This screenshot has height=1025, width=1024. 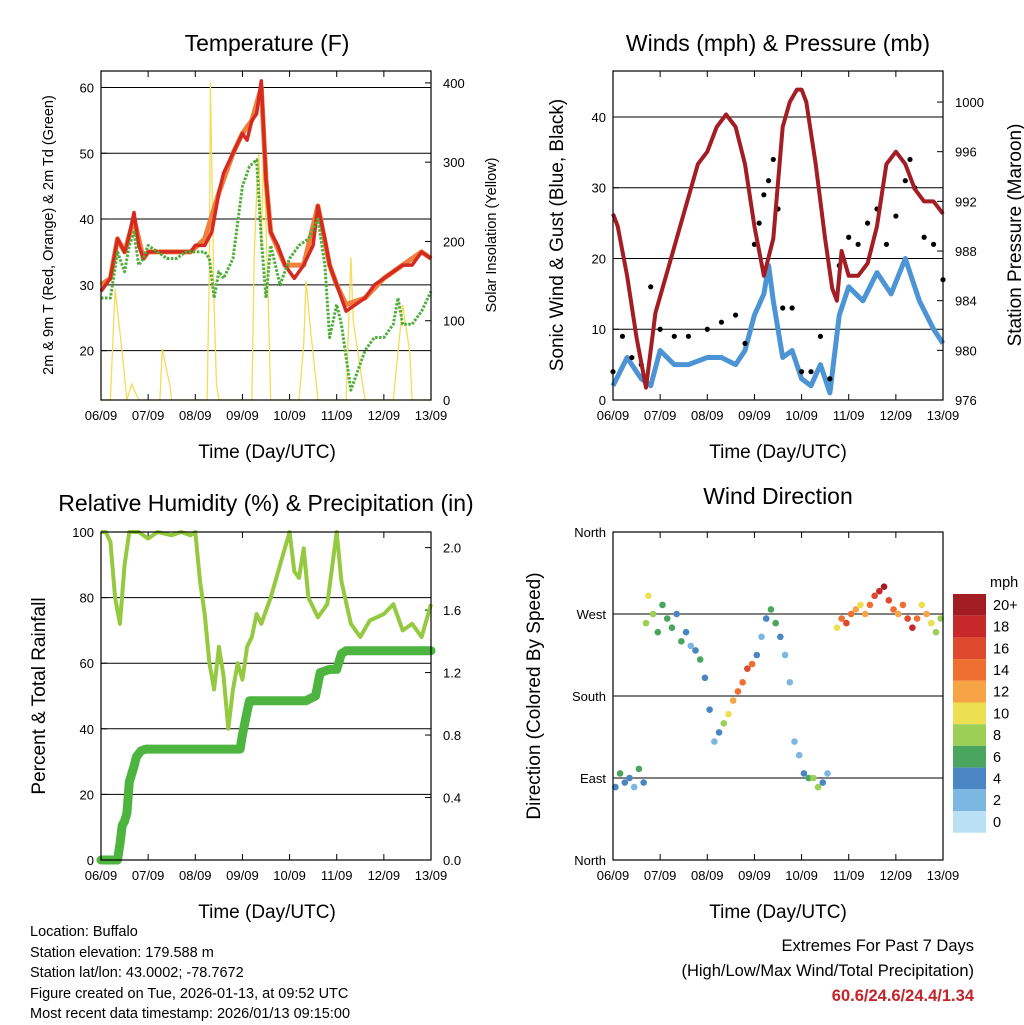 What do you see at coordinates (137, 973) in the screenshot?
I see `station-latlon: Station lat/lon: 43.0002; -78.7672` at bounding box center [137, 973].